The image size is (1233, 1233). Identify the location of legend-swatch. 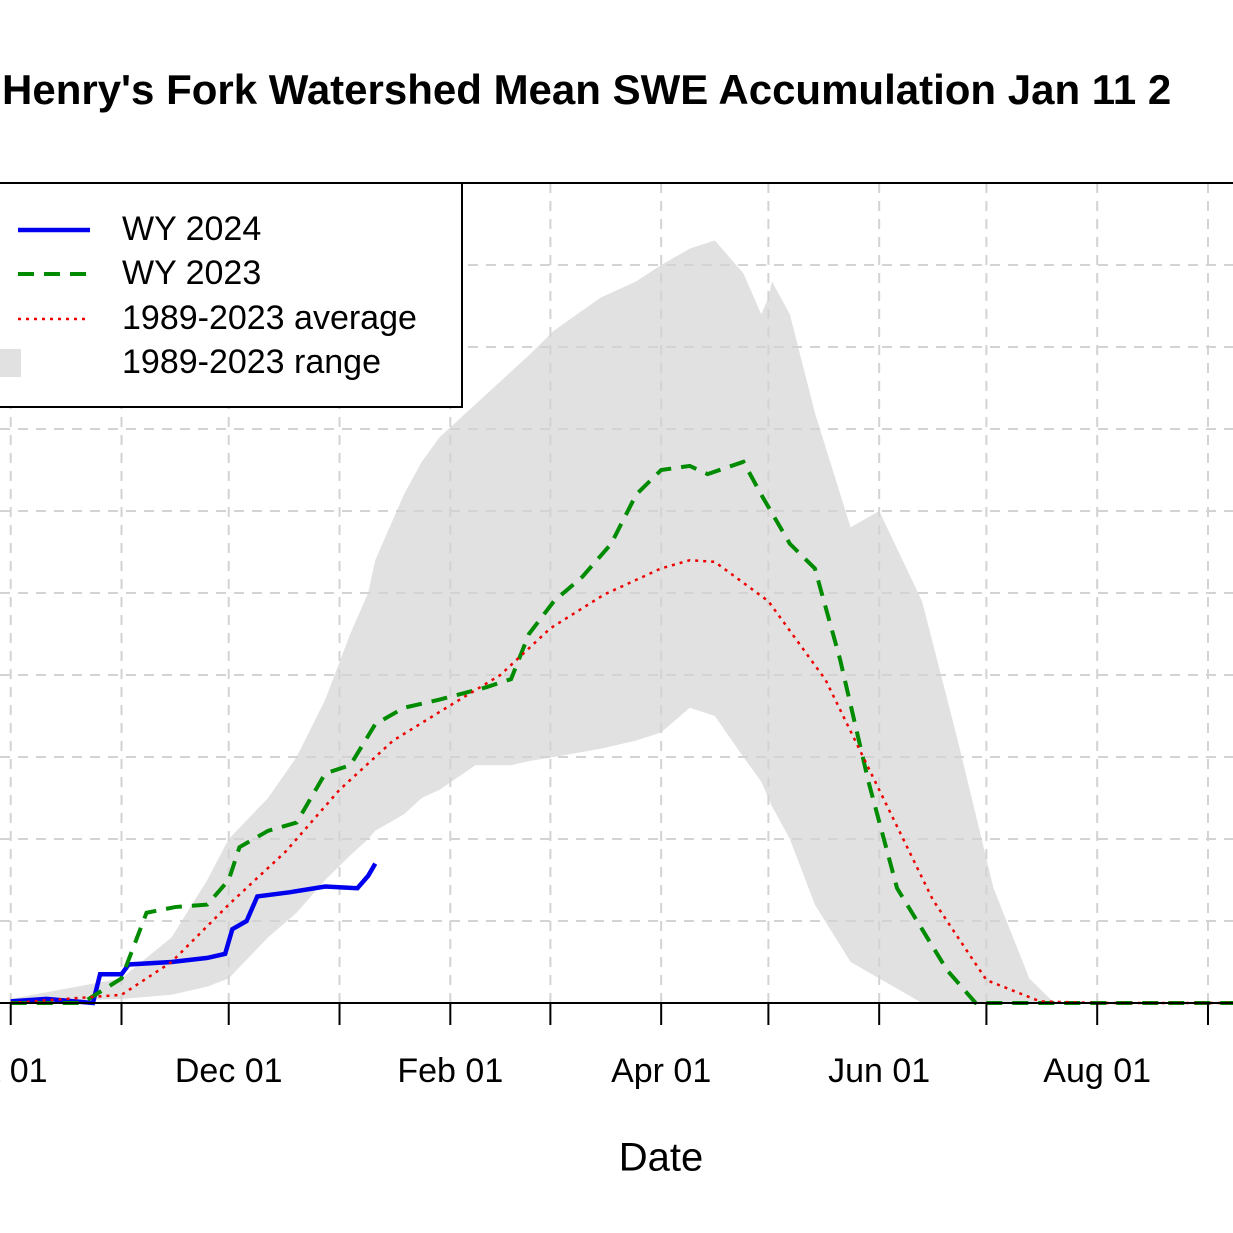
(10, 363).